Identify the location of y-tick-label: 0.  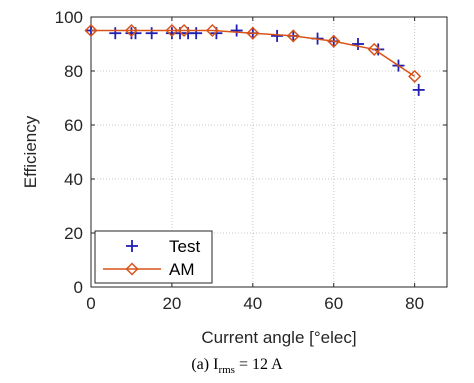
(78, 287).